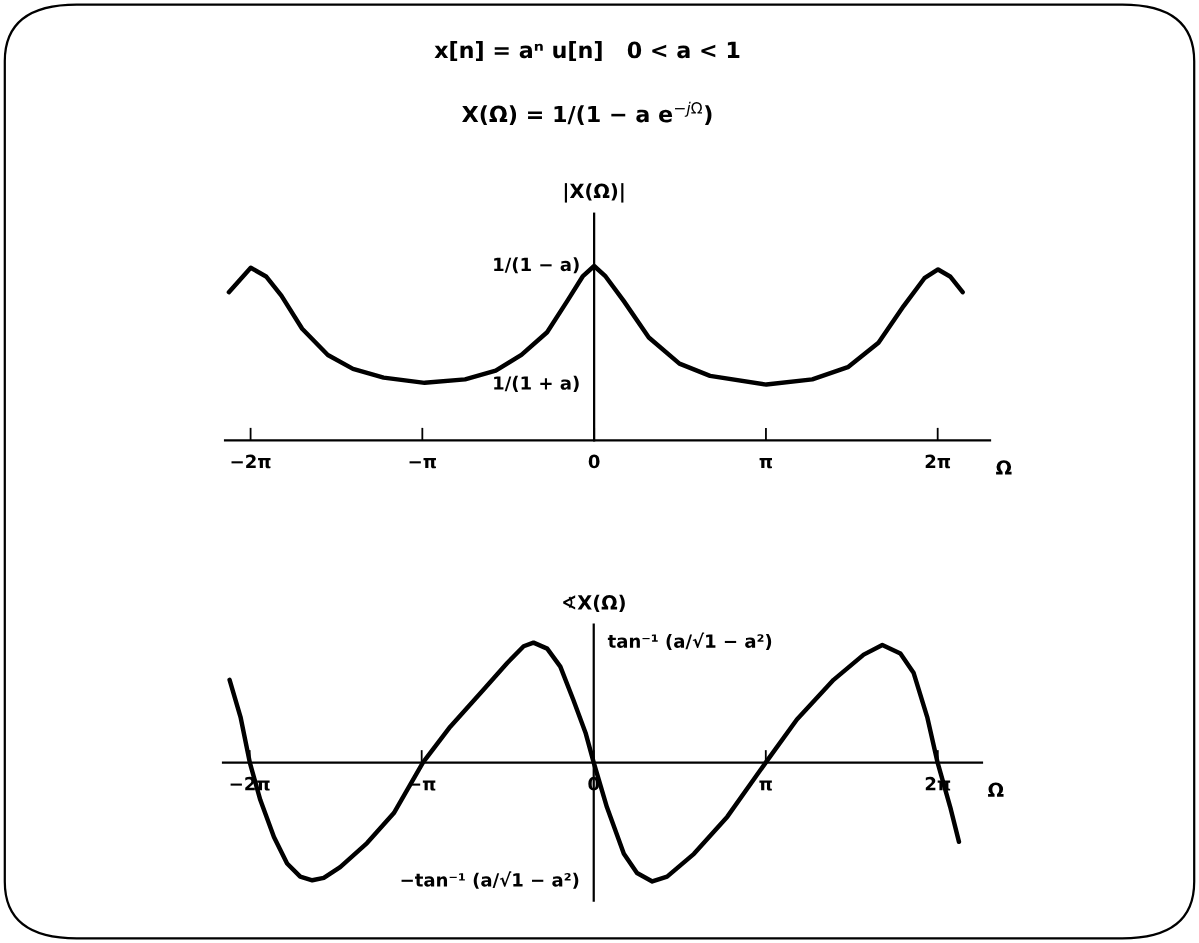  Describe the element at coordinates (251, 461) in the screenshot. I see `x-tick-label: −2π` at that location.